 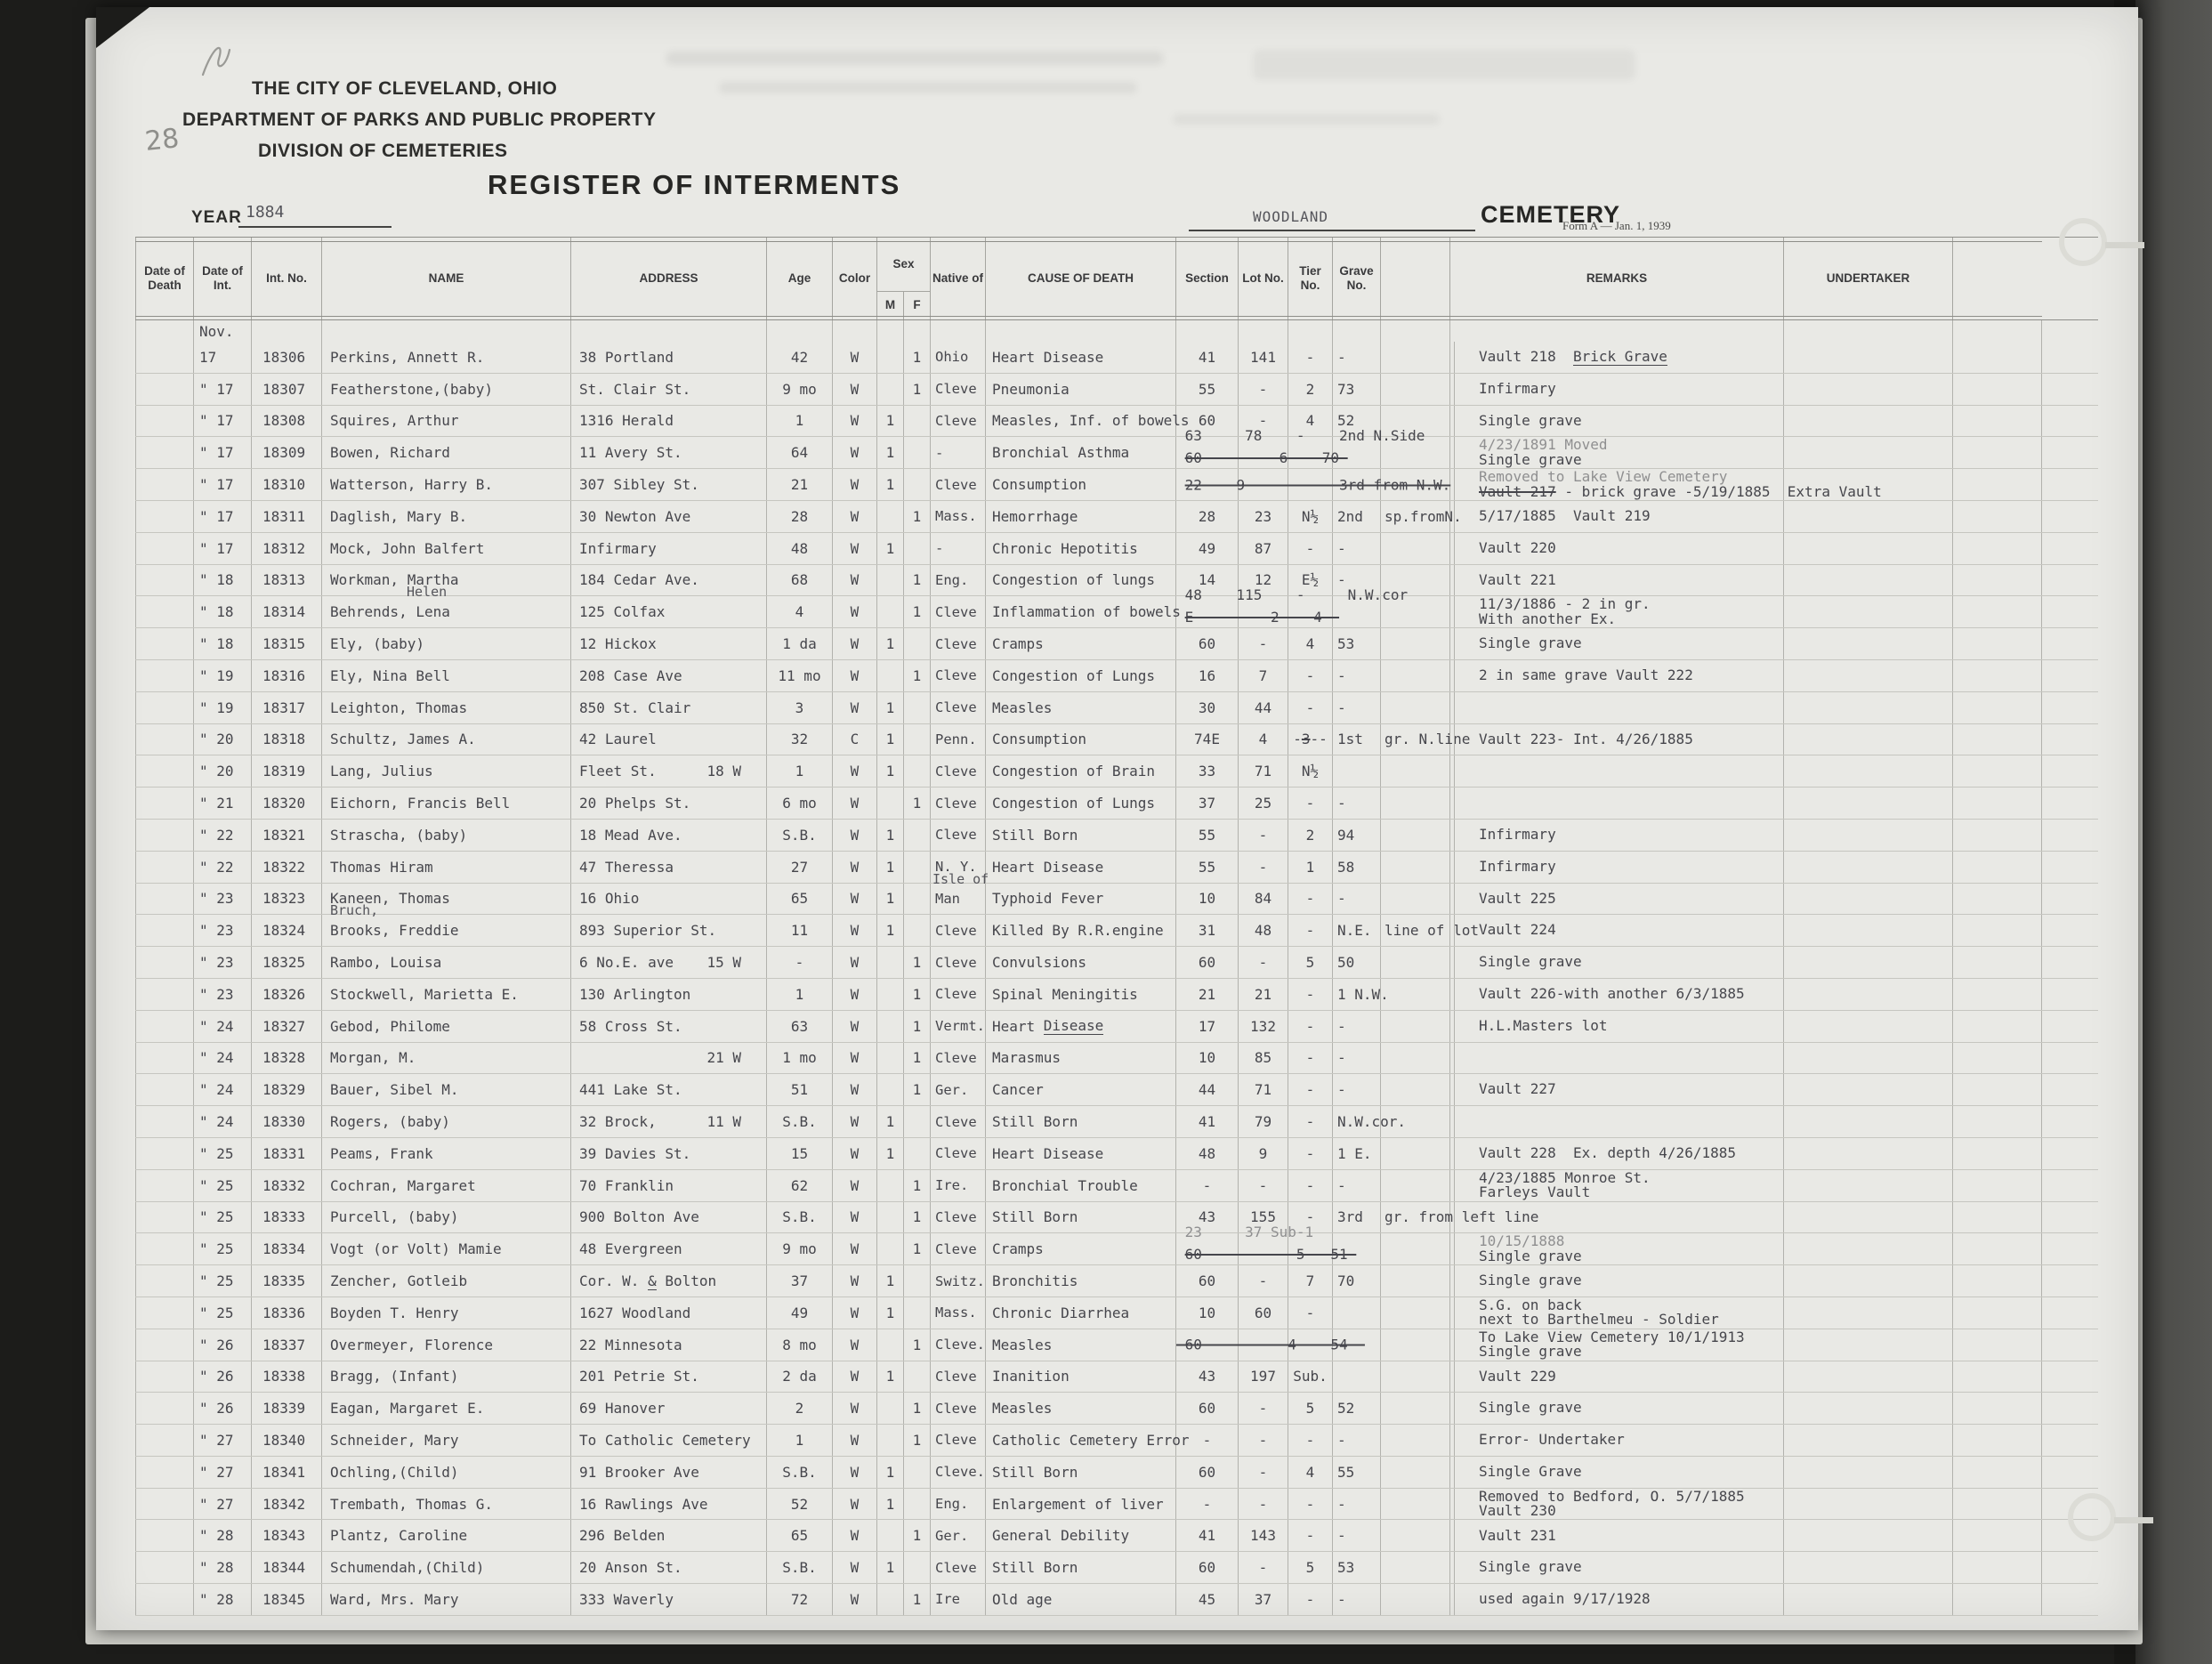 What do you see at coordinates (1307, 119) in the screenshot?
I see `ink-bleed-smudge` at bounding box center [1307, 119].